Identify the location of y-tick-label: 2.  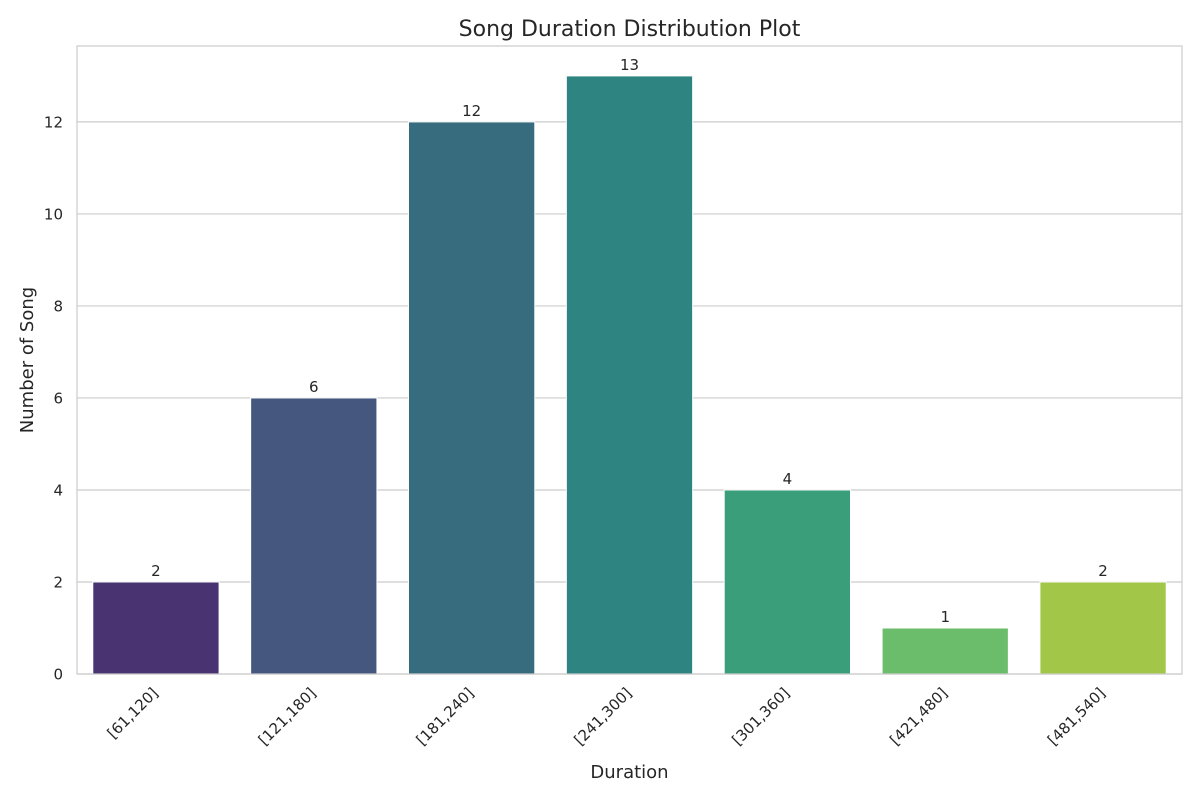
(58, 582).